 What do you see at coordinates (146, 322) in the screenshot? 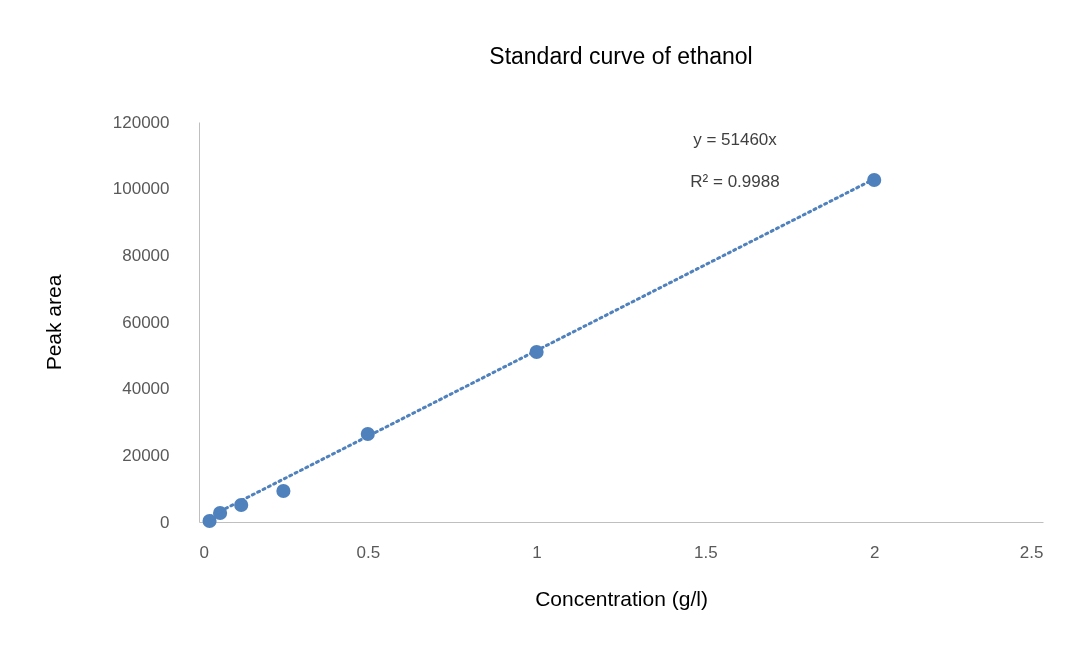
I see `y-tick-label: 60000` at bounding box center [146, 322].